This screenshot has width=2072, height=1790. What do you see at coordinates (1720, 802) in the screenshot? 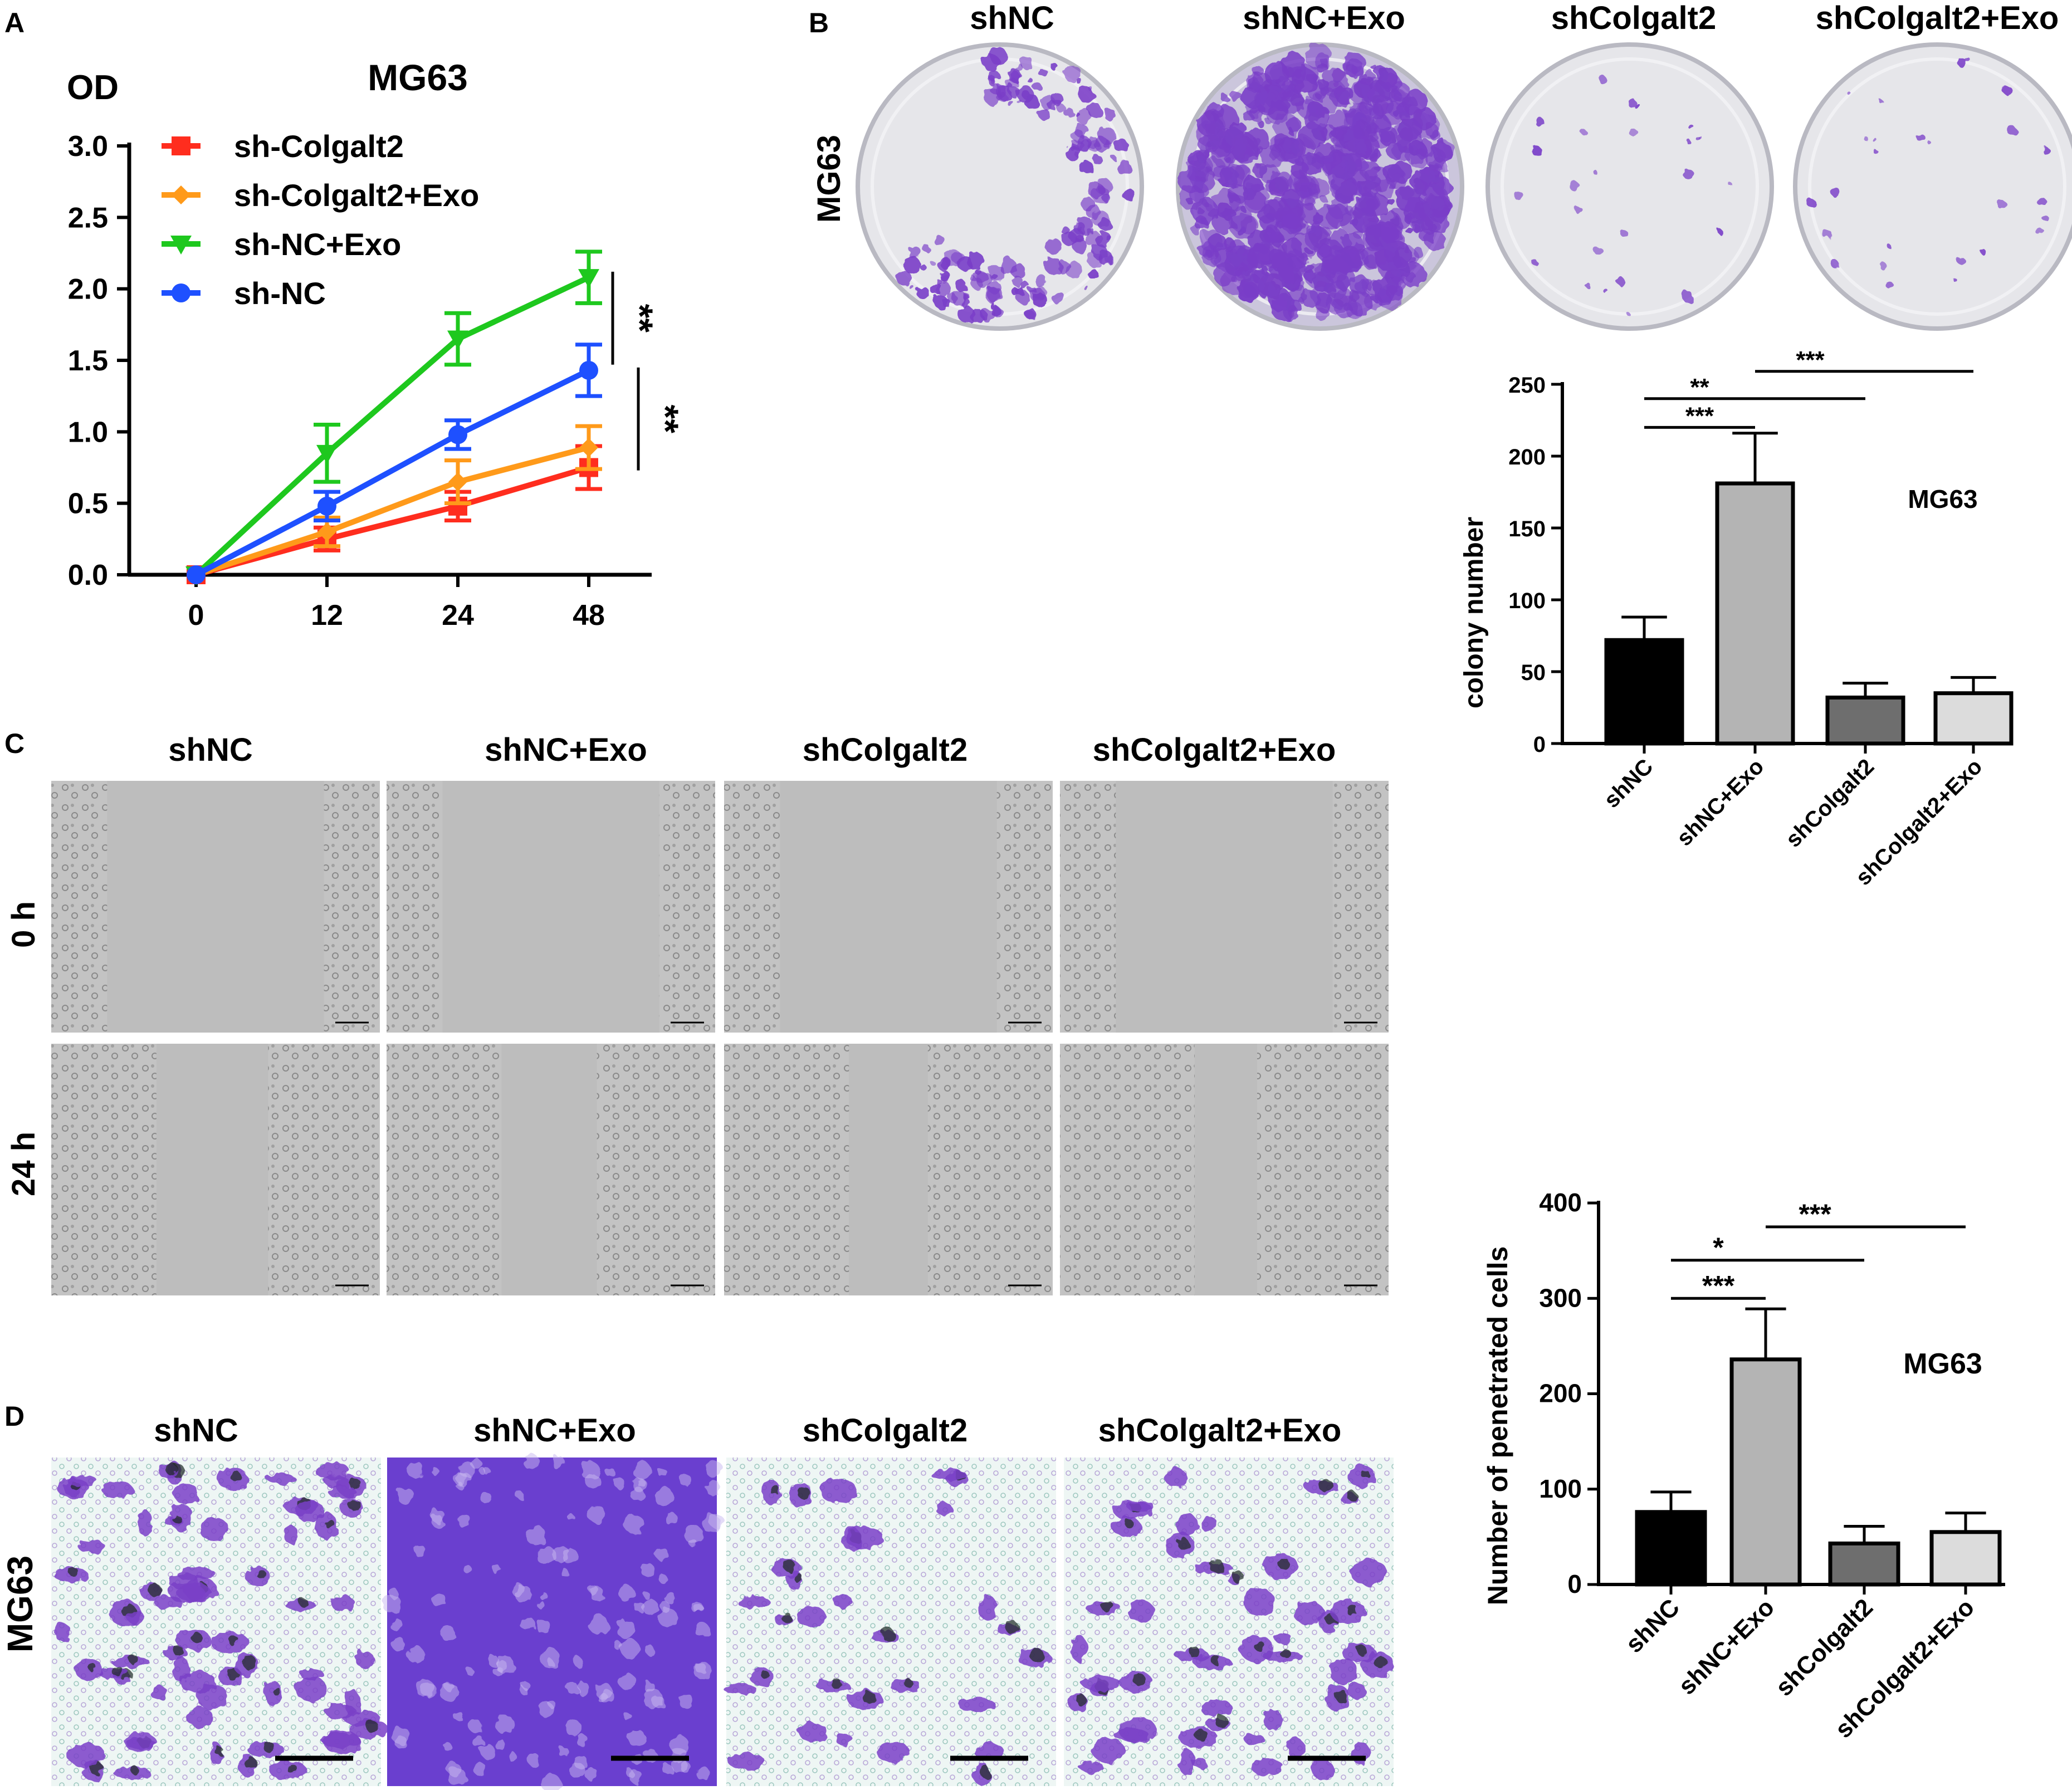
I see `x-tick-label: shNC+Exo` at bounding box center [1720, 802].